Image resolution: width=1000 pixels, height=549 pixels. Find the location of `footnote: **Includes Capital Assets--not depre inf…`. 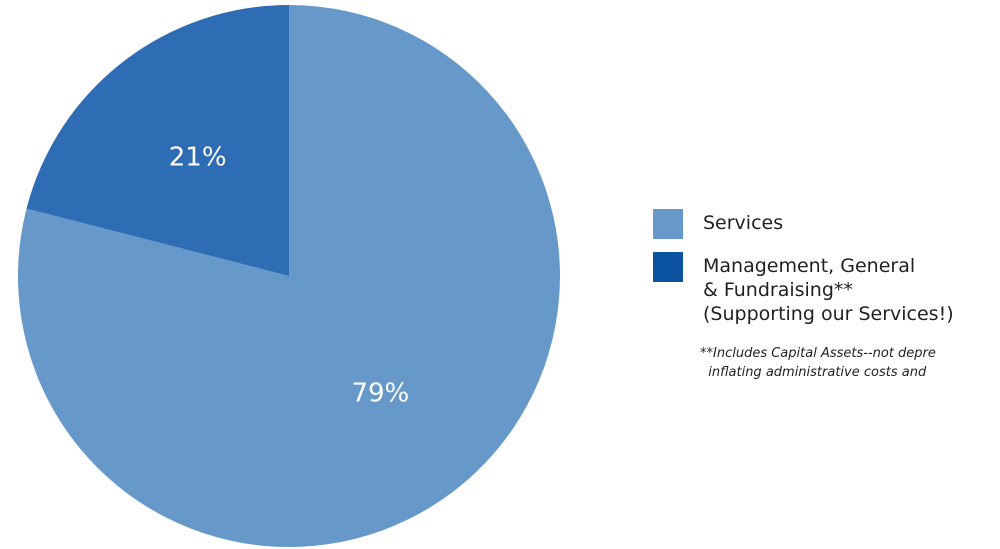

footnote: **Includes Capital Assets--not depre inf… is located at coordinates (818, 363).